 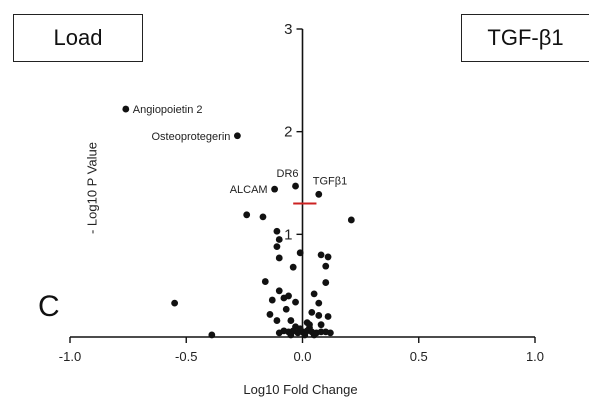 I want to click on data-point-label: TGFβ1, so click(x=330, y=181).